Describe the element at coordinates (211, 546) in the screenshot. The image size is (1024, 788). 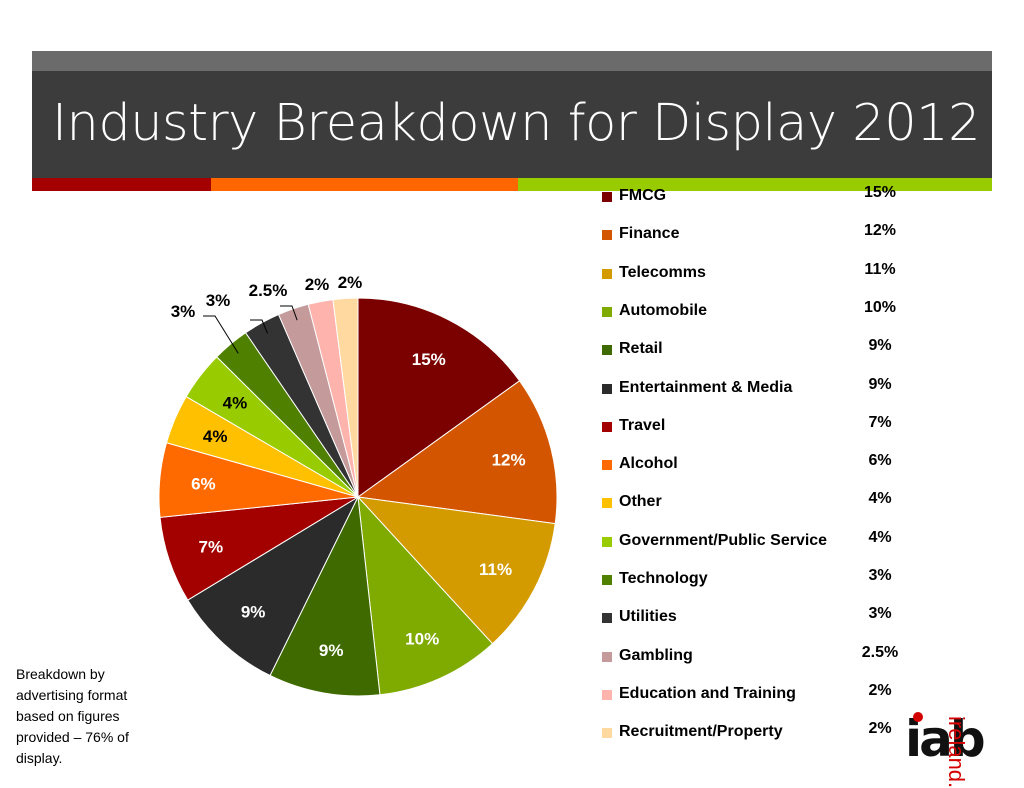
I see `pie-data-label: 7%` at that location.